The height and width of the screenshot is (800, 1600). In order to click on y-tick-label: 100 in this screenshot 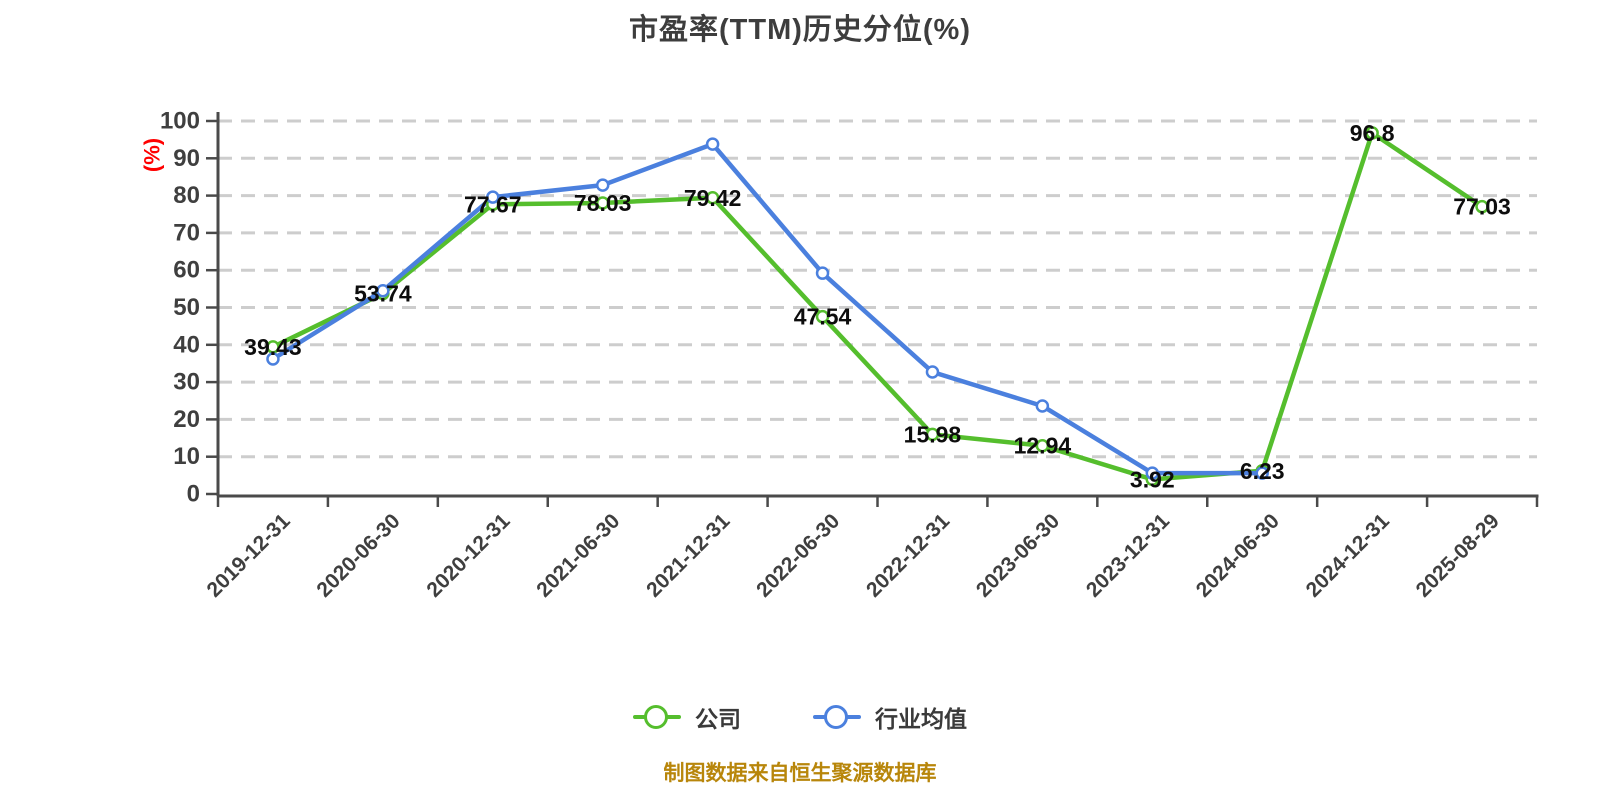, I will do `click(180, 121)`.